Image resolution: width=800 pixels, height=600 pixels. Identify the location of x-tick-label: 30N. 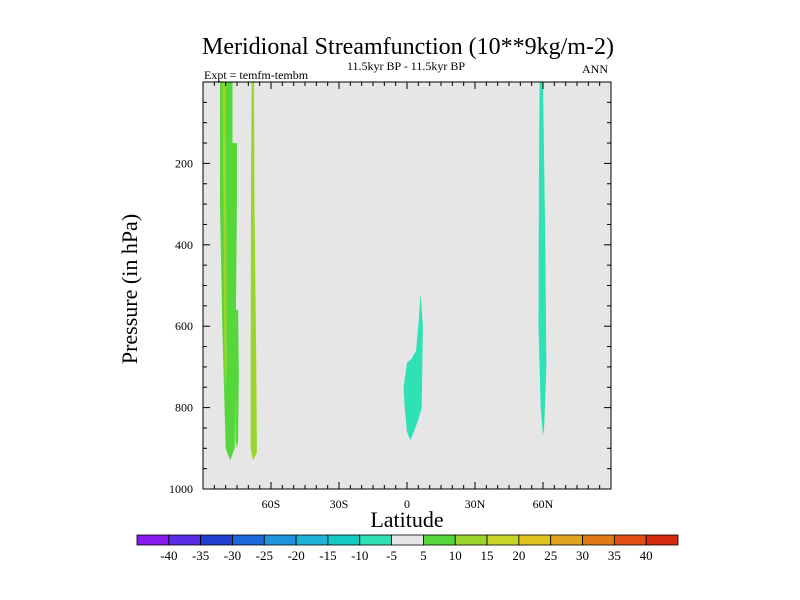
(475, 504).